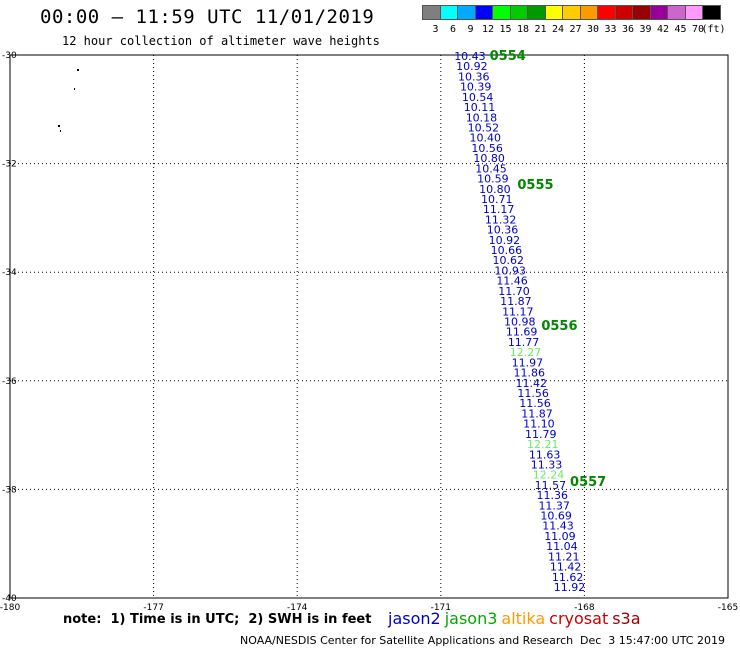 The width and height of the screenshot is (740, 650). I want to click on wave-height-value: 11.21, so click(564, 556).